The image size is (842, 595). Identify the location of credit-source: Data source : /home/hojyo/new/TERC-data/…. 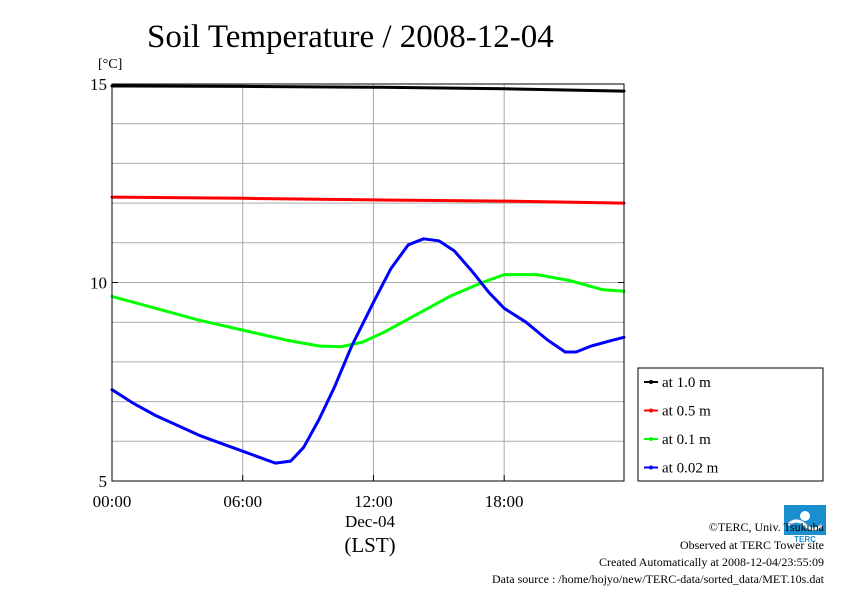
(657, 579).